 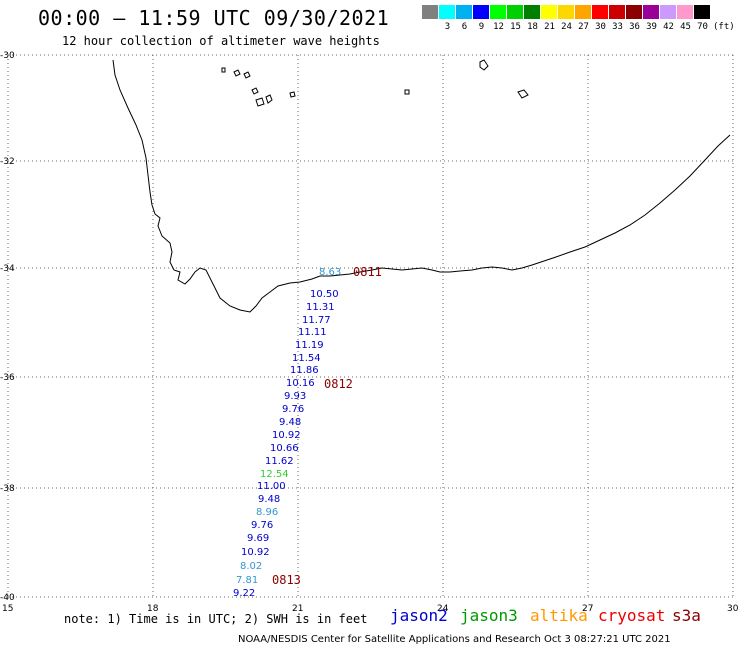 I want to click on wave-height-label: 11.19, so click(x=309, y=345).